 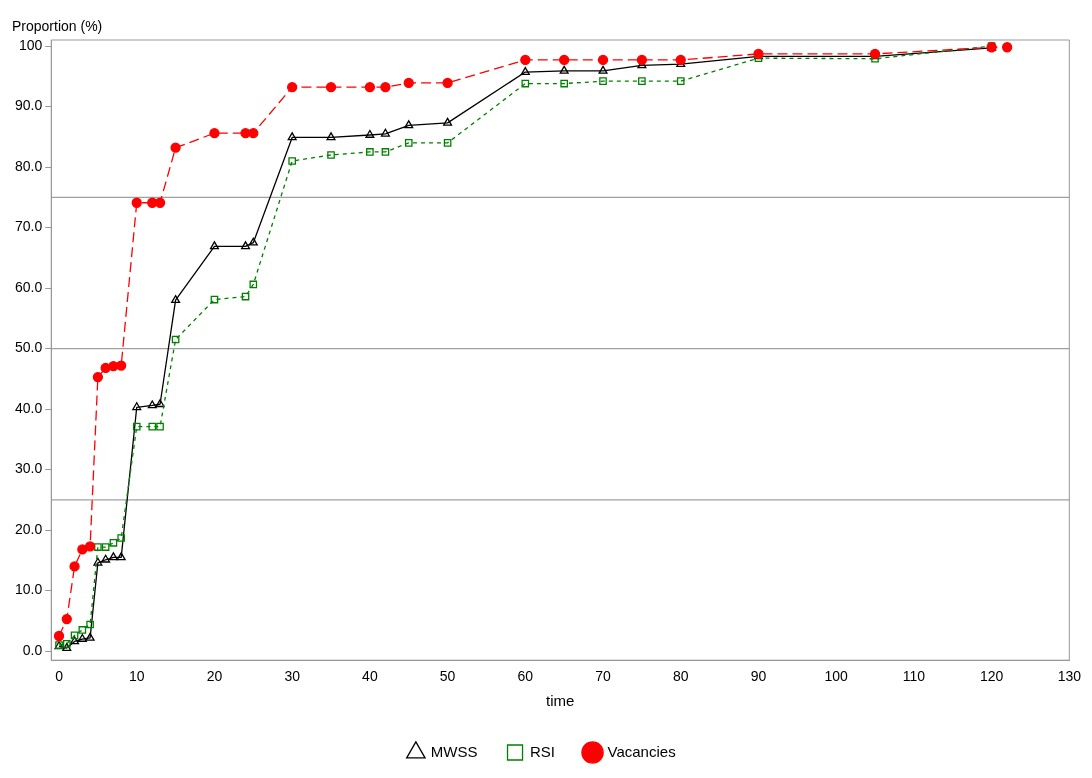 I want to click on x-tick-label: 60, so click(x=525, y=676).